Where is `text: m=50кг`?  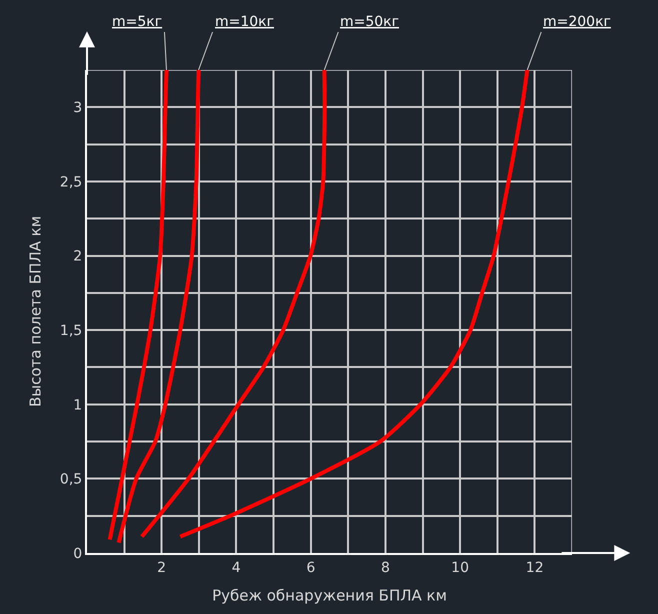
text: m=50кг is located at coordinates (369, 22).